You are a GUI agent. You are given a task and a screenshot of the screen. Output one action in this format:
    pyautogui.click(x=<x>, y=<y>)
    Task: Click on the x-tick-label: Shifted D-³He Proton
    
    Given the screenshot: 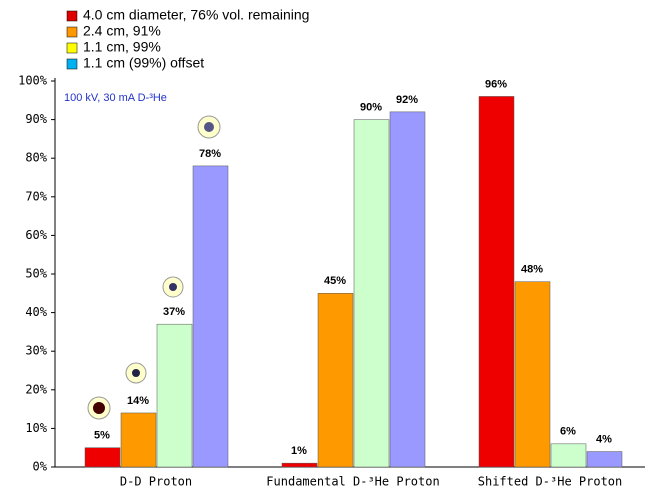 What is the action you would take?
    pyautogui.click(x=550, y=482)
    